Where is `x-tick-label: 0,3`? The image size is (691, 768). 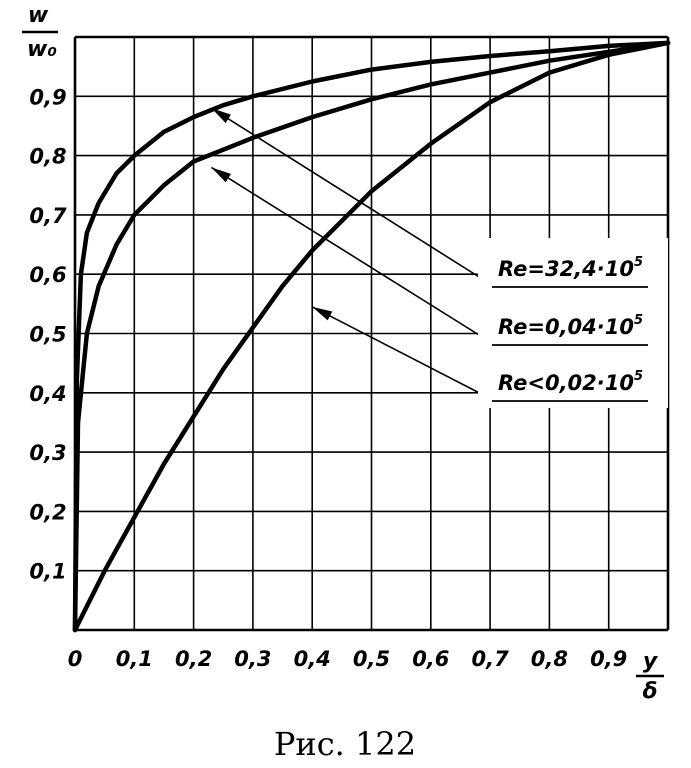
x-tick-label: 0,3 is located at coordinates (252, 659).